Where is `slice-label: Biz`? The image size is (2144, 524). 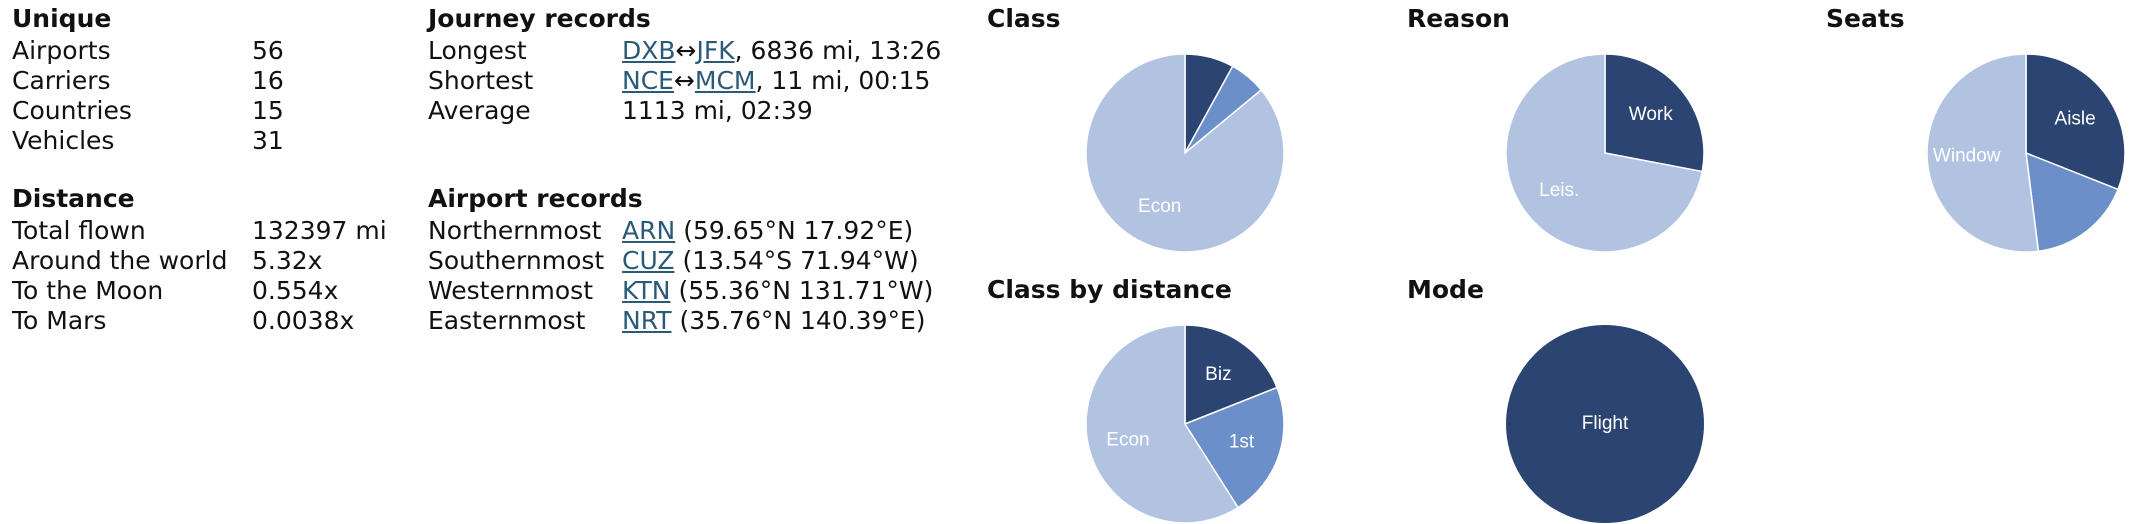
slice-label: Biz is located at coordinates (1218, 374).